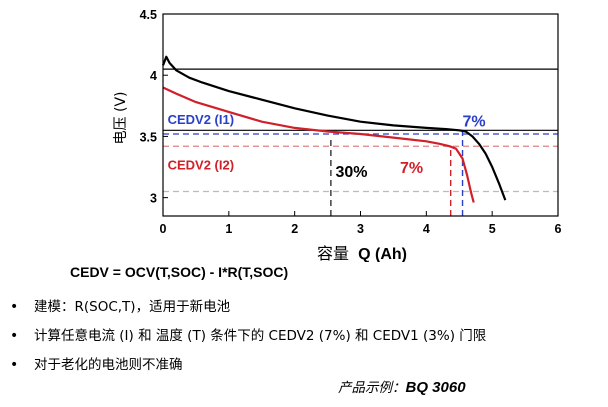 The width and height of the screenshot is (608, 407). Describe the element at coordinates (201, 164) in the screenshot. I see `annotation-label: CEDV2 (I2)` at that location.